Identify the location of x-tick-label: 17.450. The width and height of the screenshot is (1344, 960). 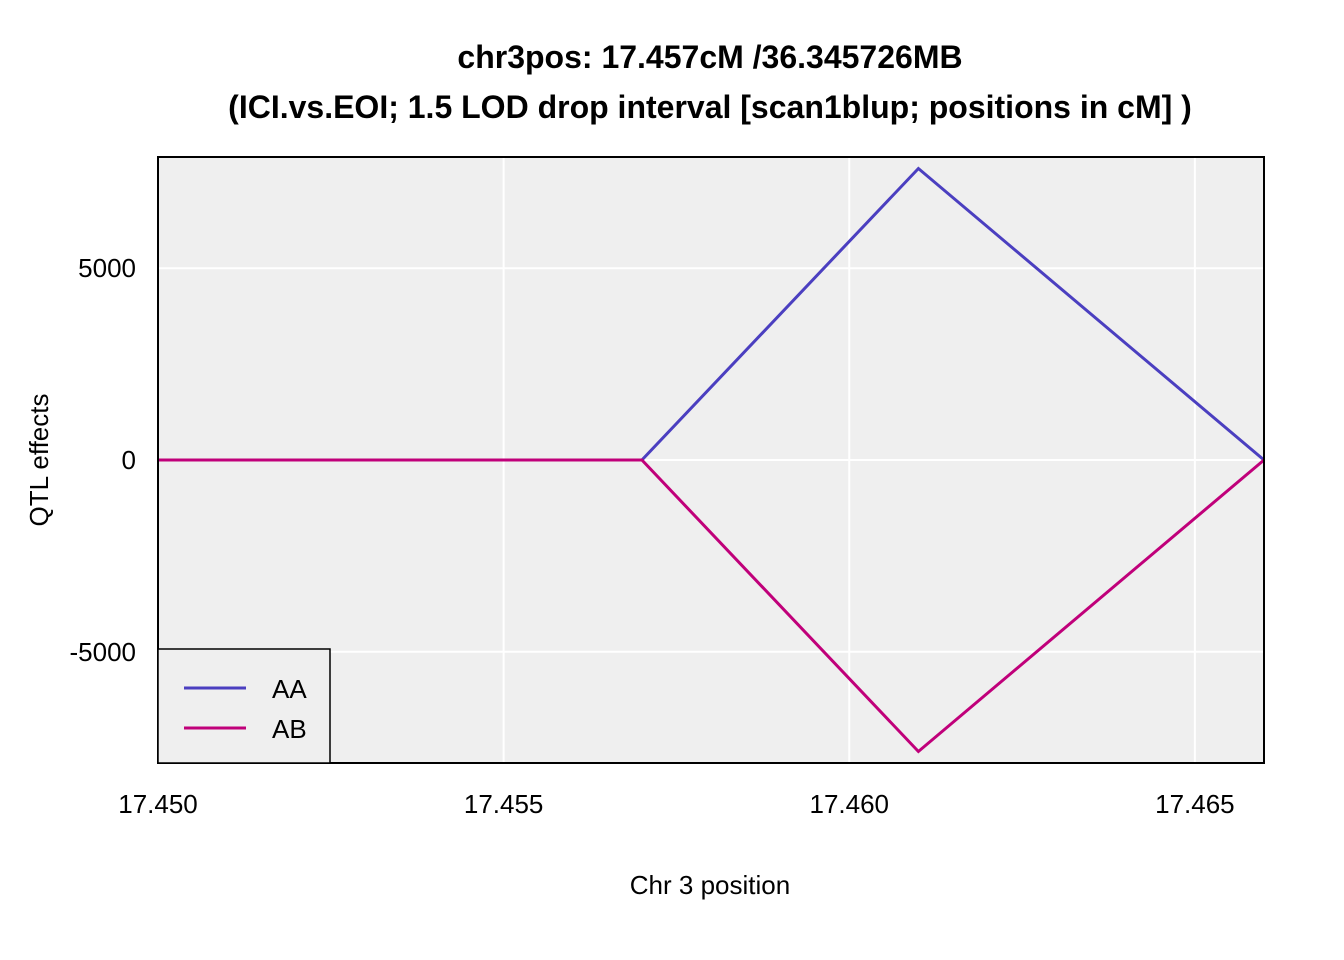
(158, 804).